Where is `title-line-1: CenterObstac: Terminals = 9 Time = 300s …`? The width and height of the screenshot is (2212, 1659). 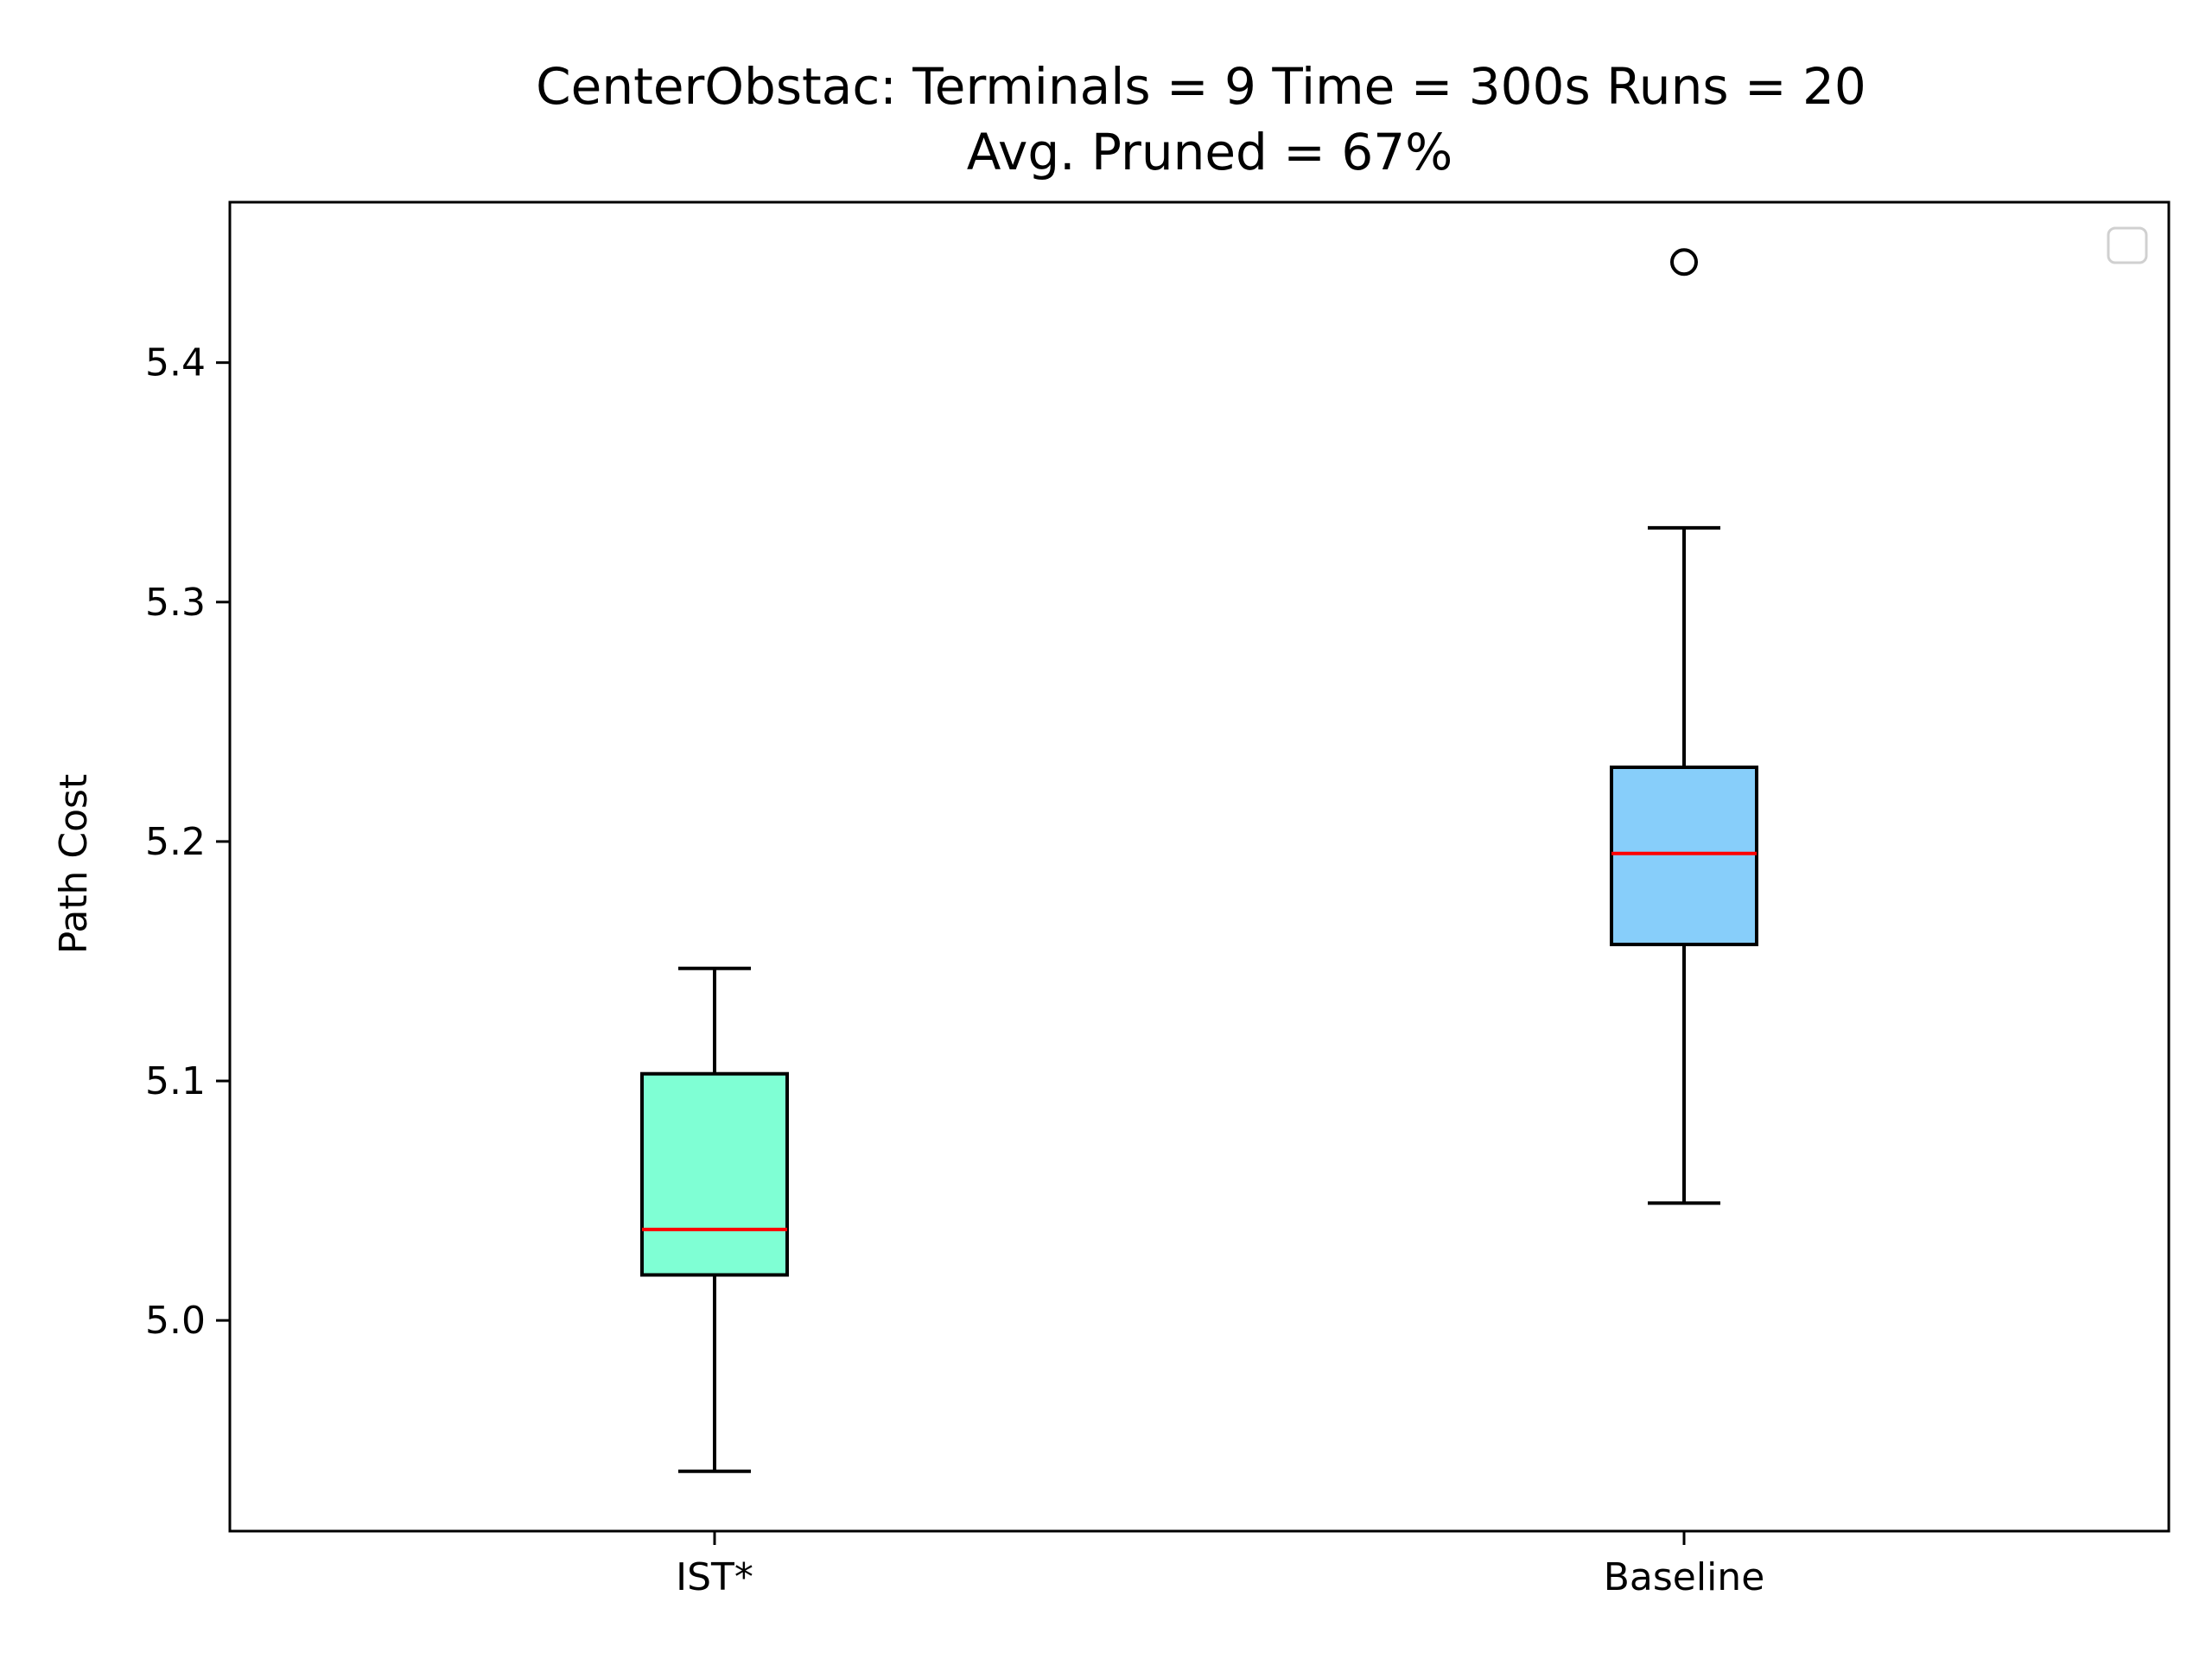 title-line-1: CenterObstac: Terminals = 9 Time = 300s … is located at coordinates (1201, 86).